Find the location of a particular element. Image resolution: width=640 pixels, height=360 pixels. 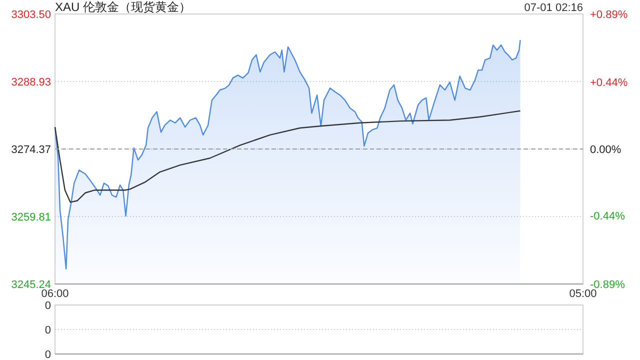

y-tick-label: 3259.81 is located at coordinates (31, 217).